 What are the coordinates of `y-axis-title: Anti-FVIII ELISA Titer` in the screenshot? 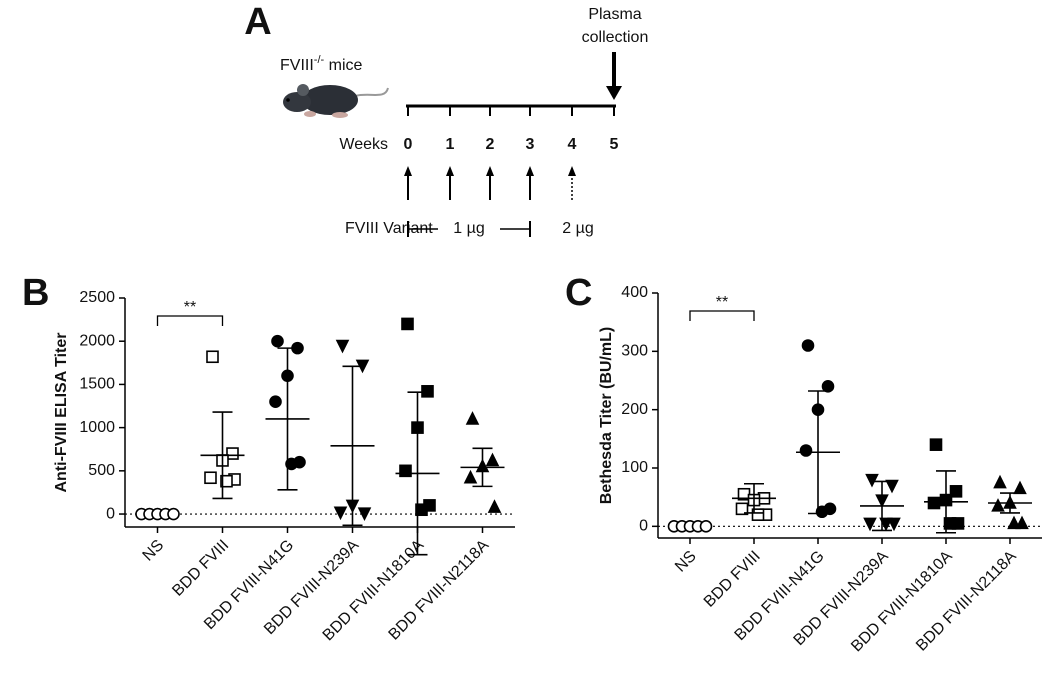 It's located at (61, 412).